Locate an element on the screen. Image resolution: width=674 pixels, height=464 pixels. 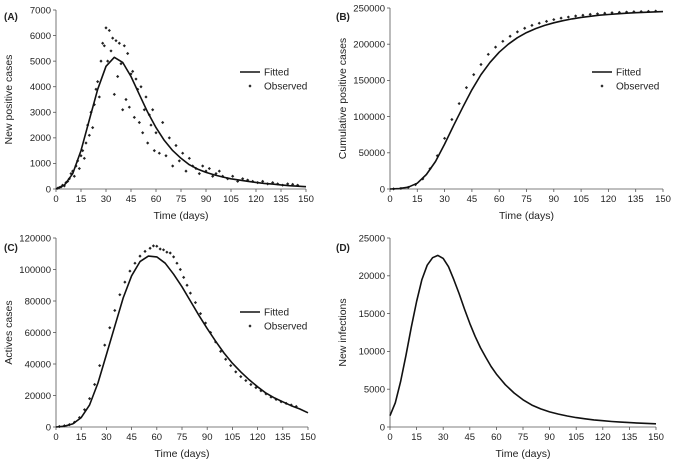
legend-observed-swatch is located at coordinates (250, 86).